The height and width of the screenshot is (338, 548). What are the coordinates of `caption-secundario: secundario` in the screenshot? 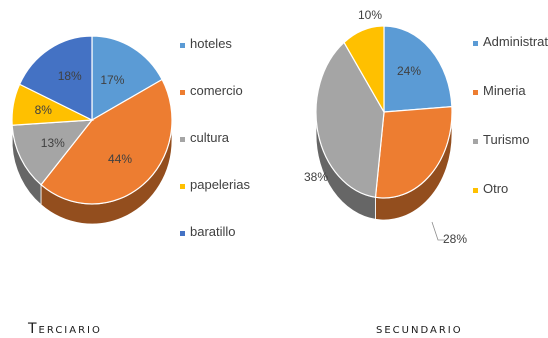 It's located at (419, 329).